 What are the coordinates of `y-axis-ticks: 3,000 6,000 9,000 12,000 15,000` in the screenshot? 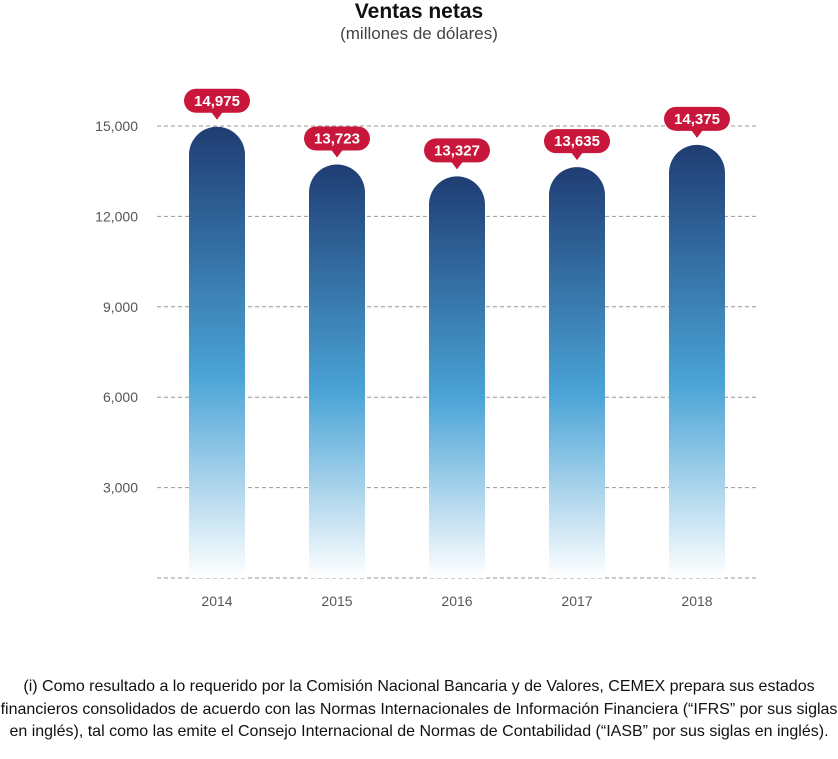 It's located at (116, 307).